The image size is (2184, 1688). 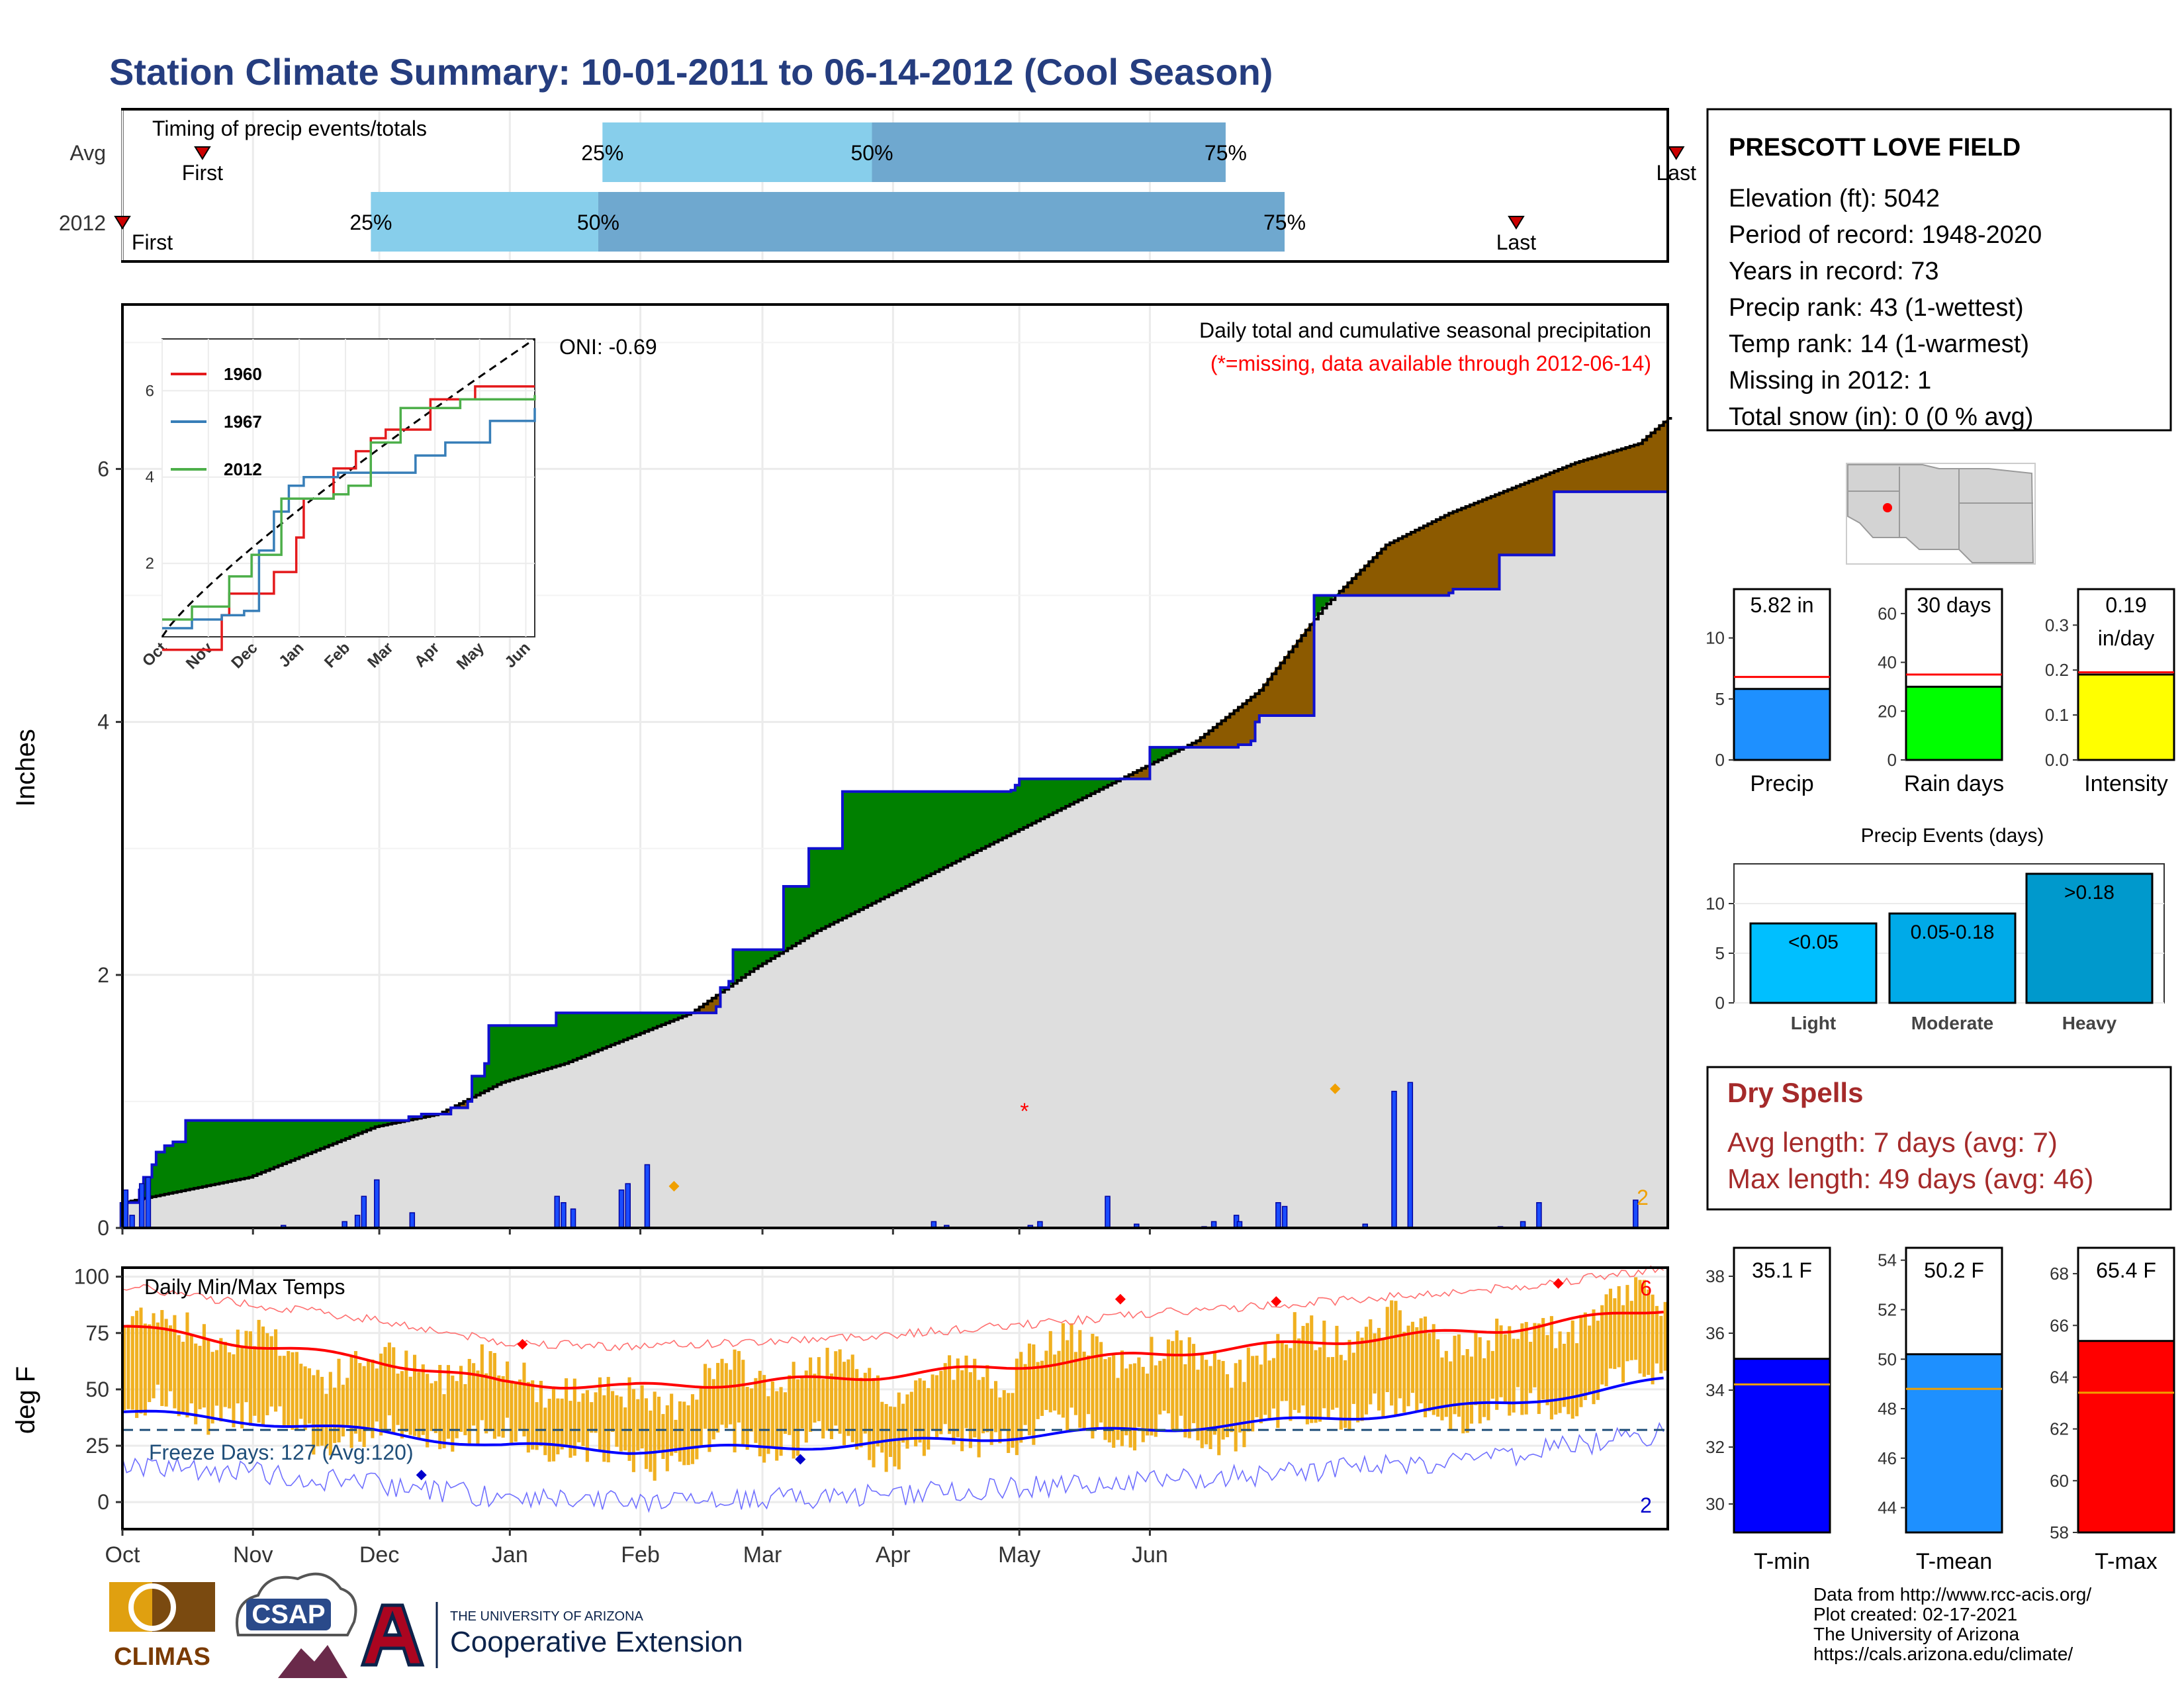 I want to click on map-state-borders, so click(x=1940, y=508).